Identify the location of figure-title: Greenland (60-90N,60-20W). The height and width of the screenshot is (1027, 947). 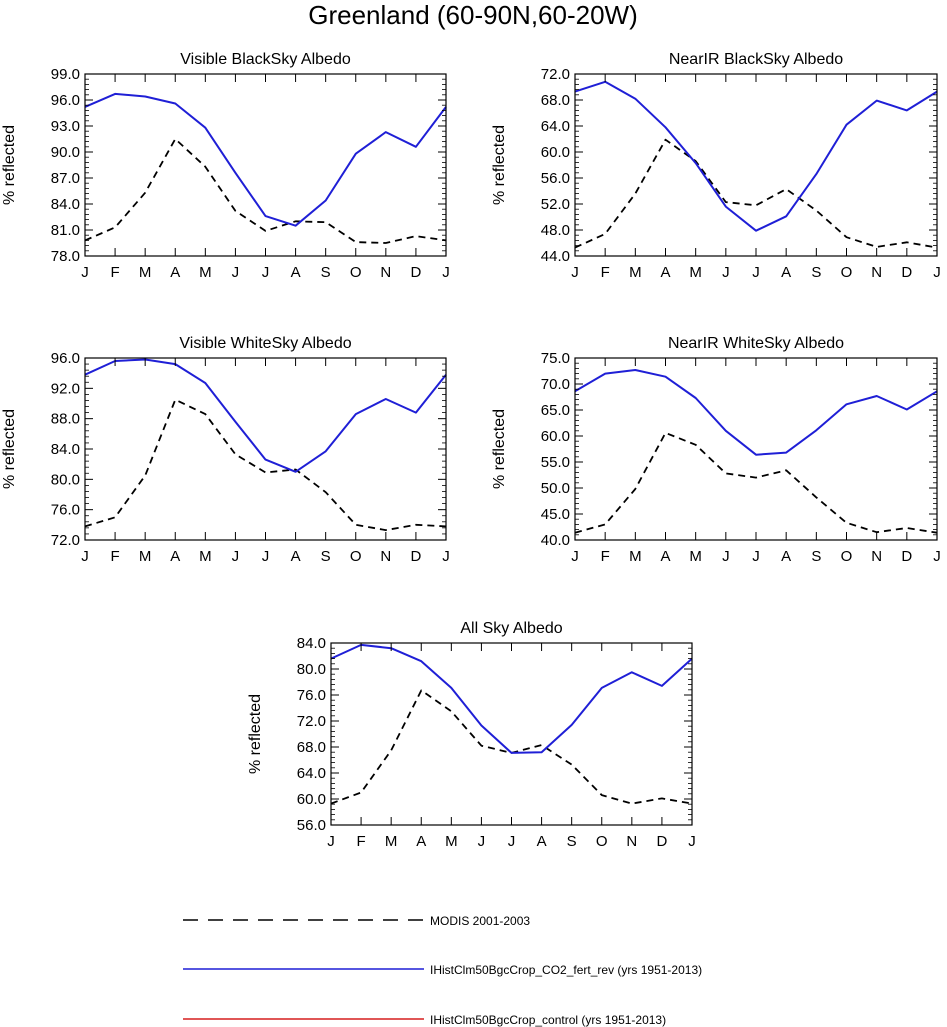
(473, 15).